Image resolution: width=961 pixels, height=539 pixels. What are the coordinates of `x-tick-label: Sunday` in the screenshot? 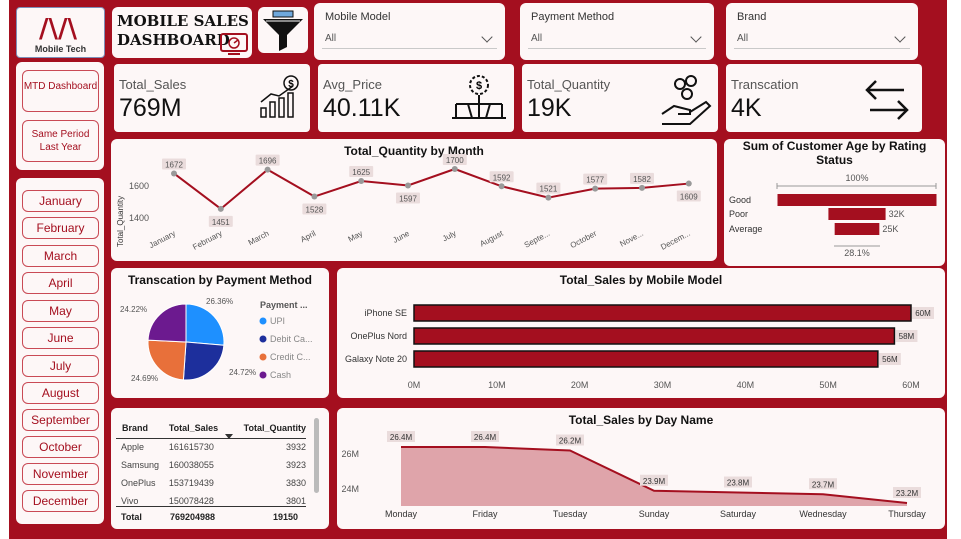 It's located at (654, 514).